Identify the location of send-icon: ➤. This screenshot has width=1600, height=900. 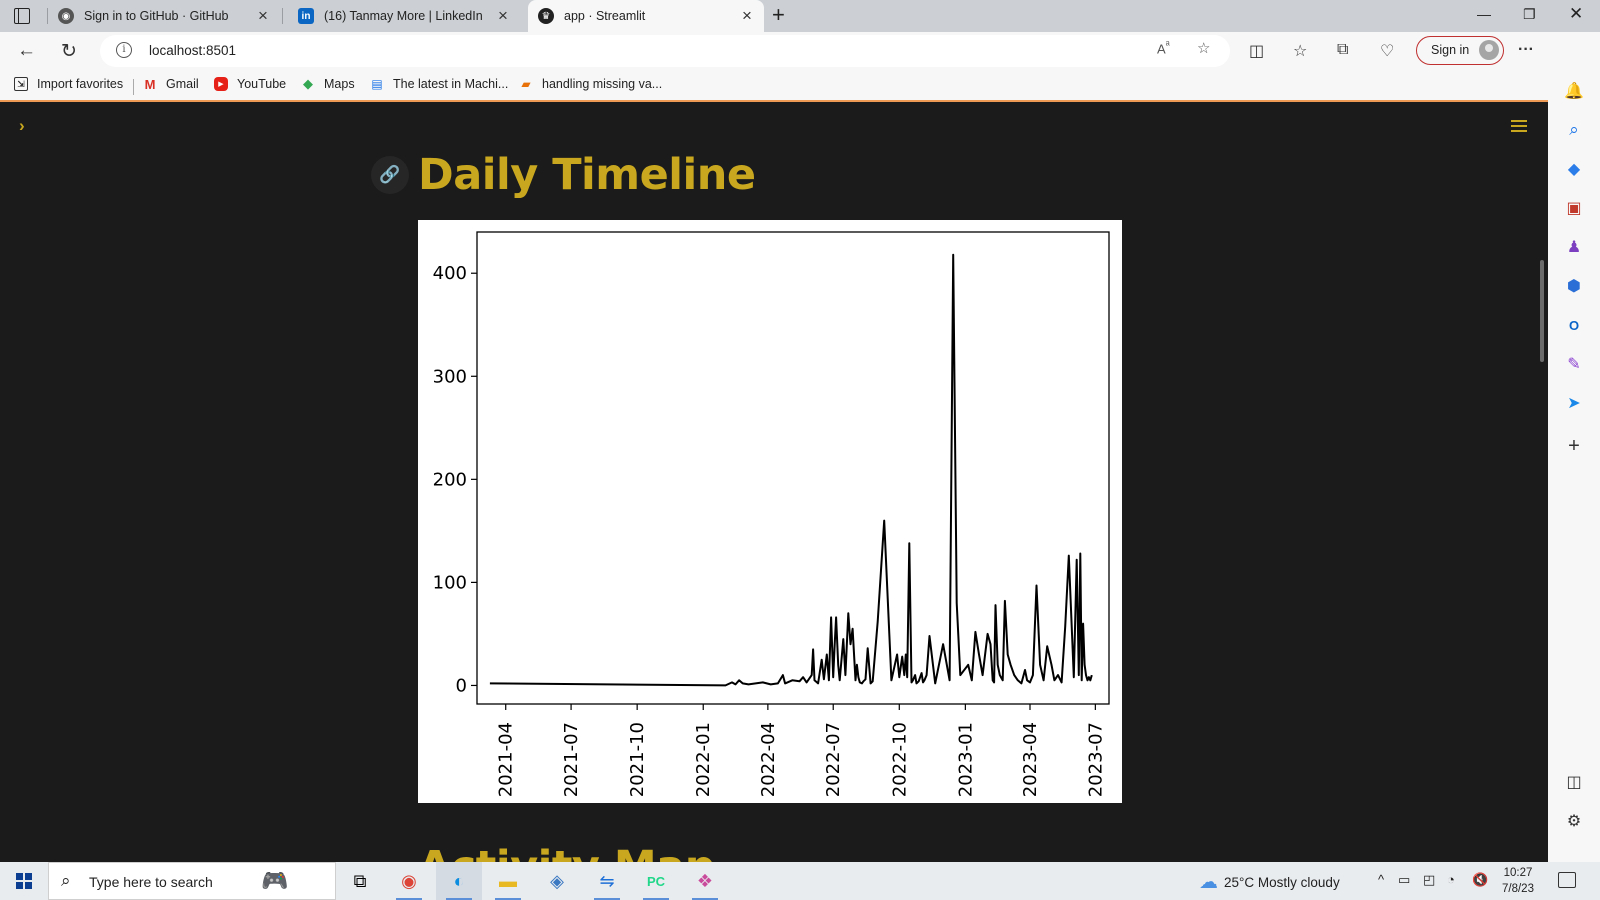
(1574, 403).